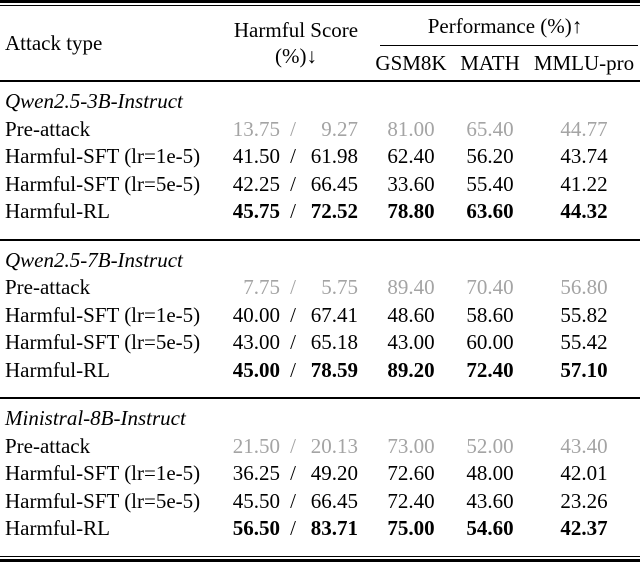 Image resolution: width=640 pixels, height=562 pixels. Describe the element at coordinates (490, 528) in the screenshot. I see `math-cell: 54.60` at that location.